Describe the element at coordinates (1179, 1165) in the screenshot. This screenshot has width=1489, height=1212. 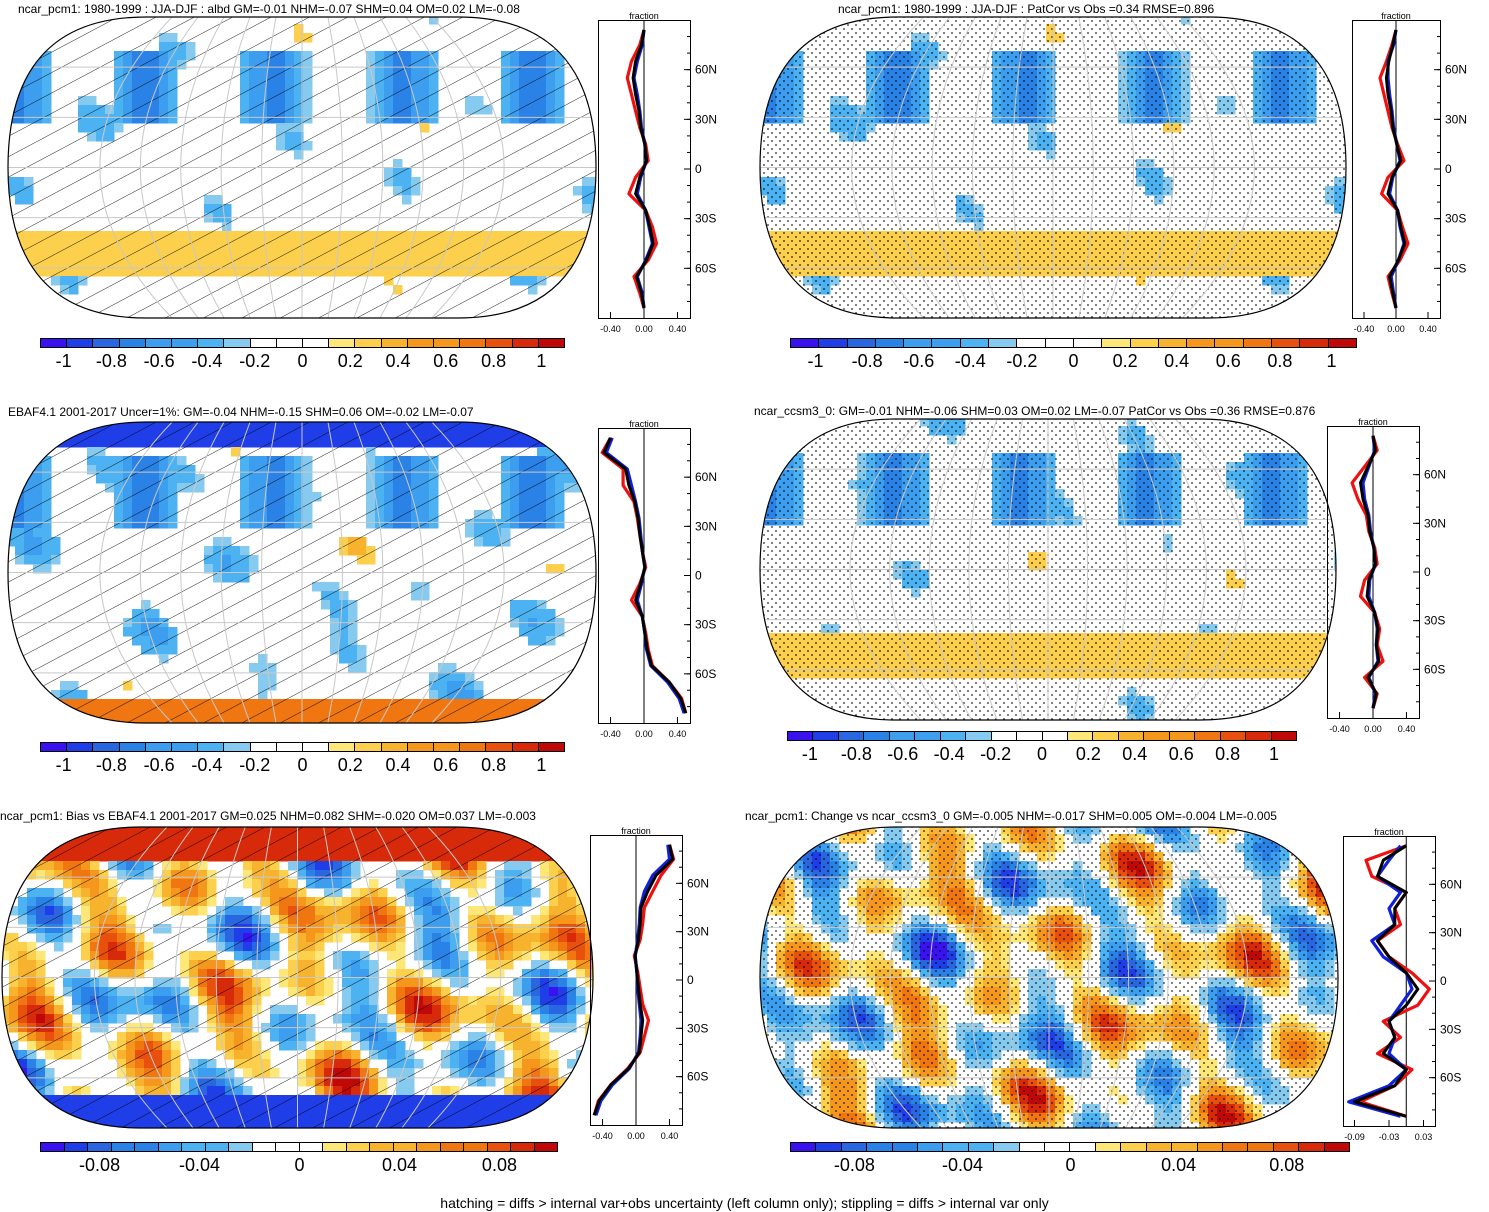
I see `colorbar-tick-label: 0.04` at that location.